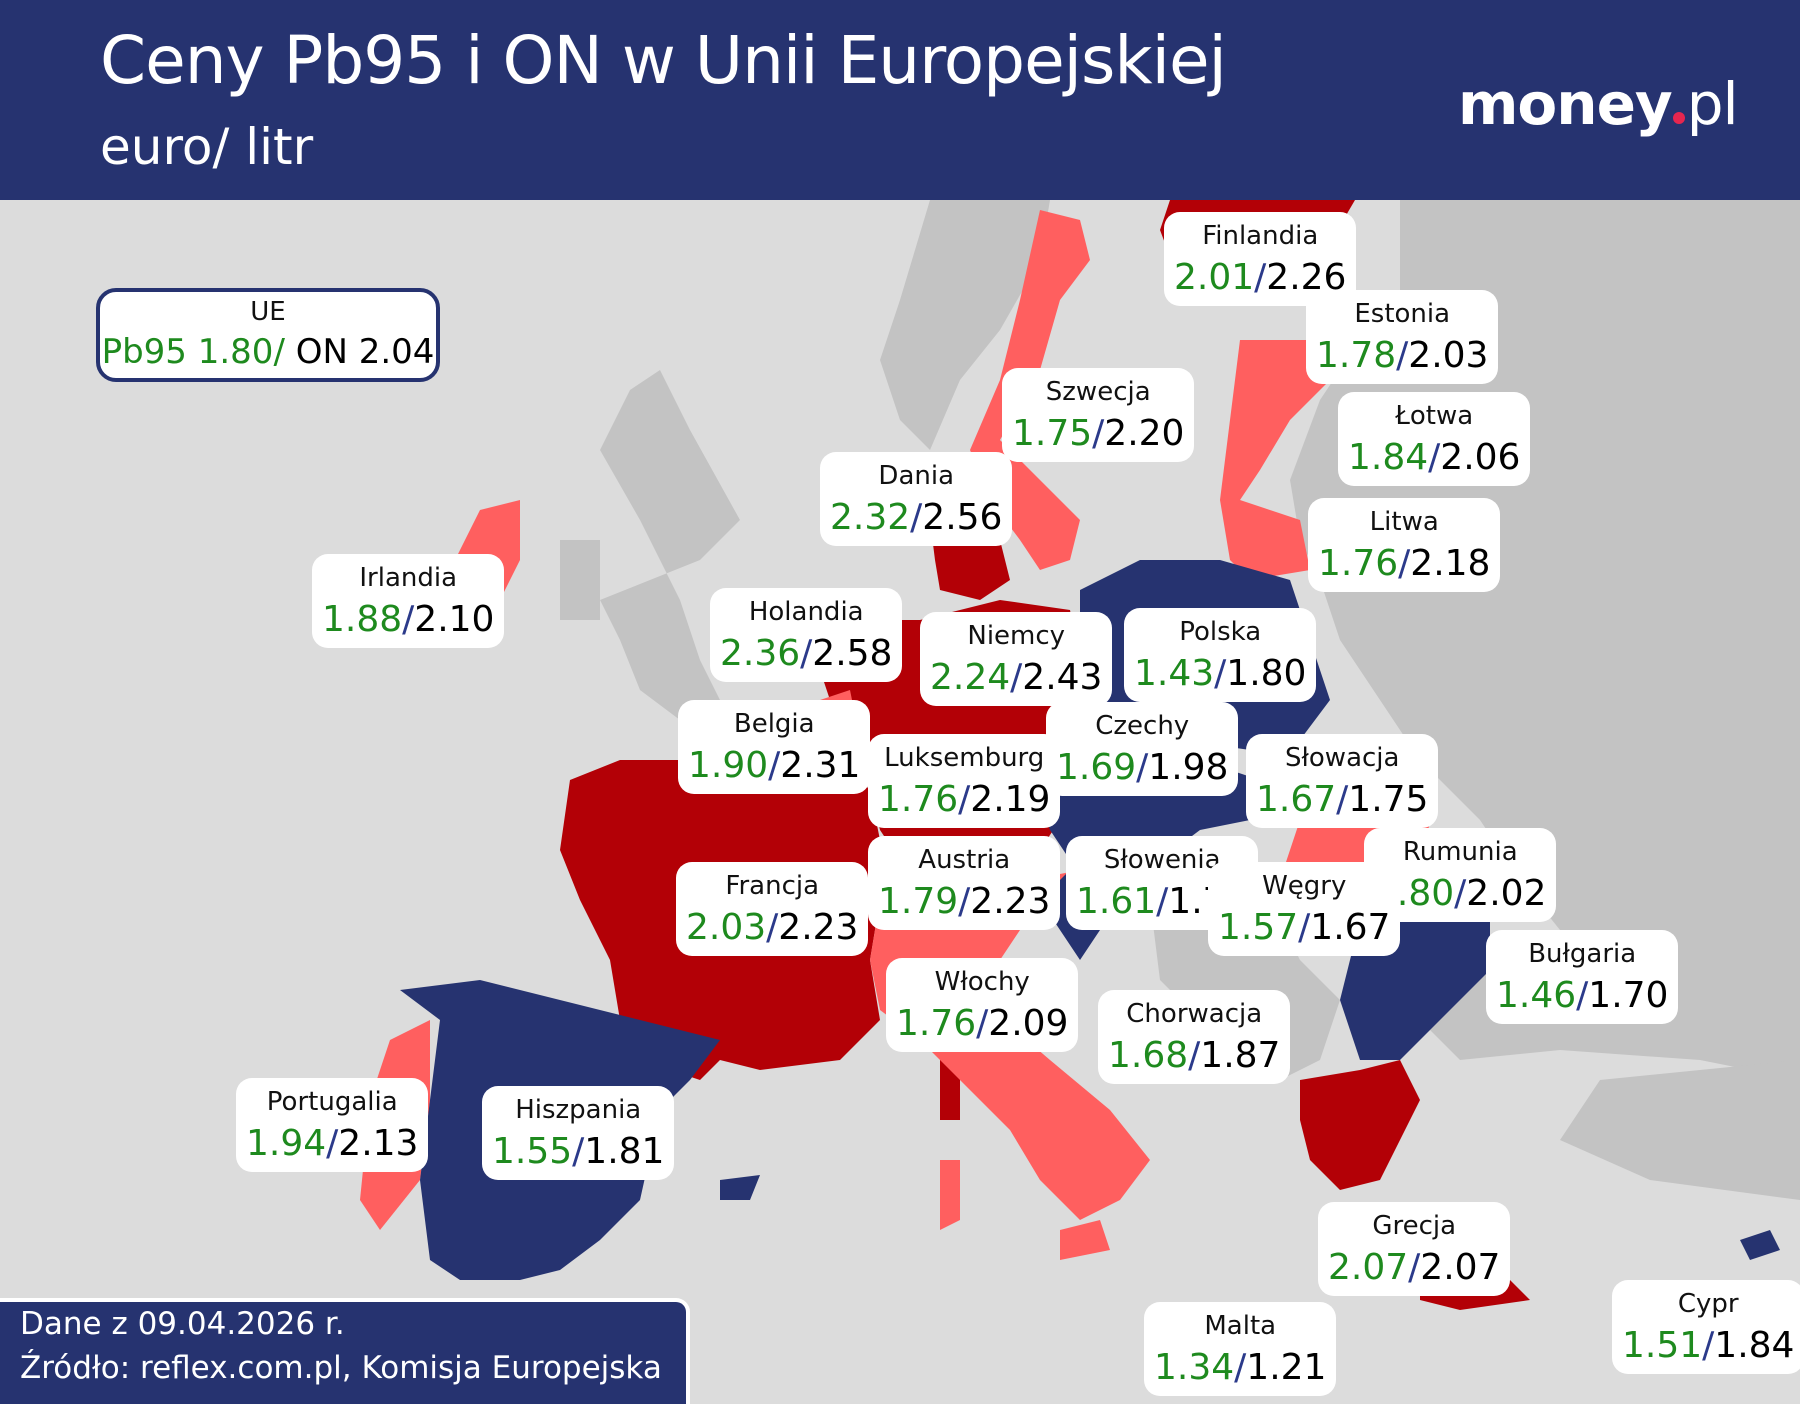 The image size is (1800, 1404). I want to click on country-label-portugalia: Portugalia 1.94/2.13, so click(332, 1125).